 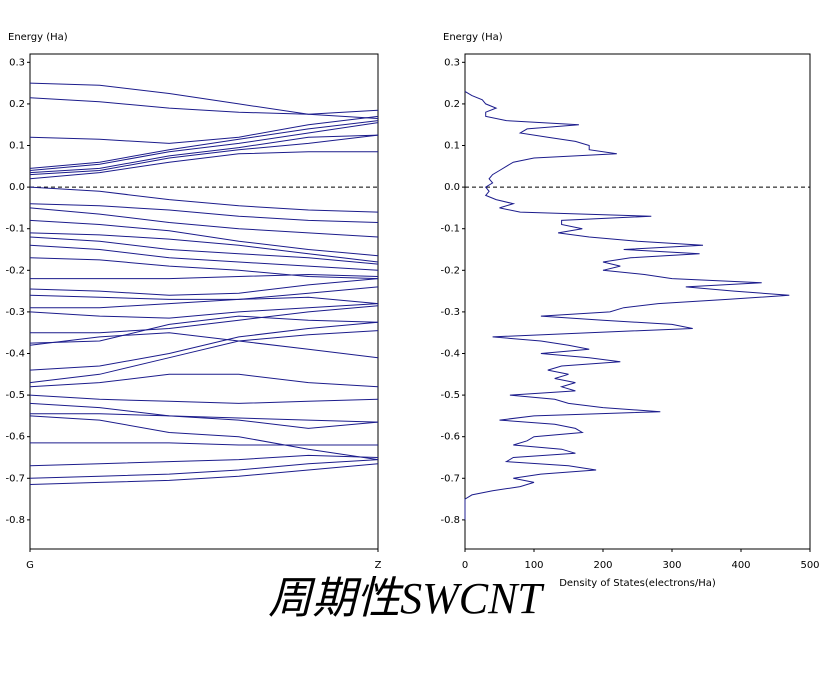 What do you see at coordinates (465, 565) in the screenshot?
I see `x-tick-label: 0` at bounding box center [465, 565].